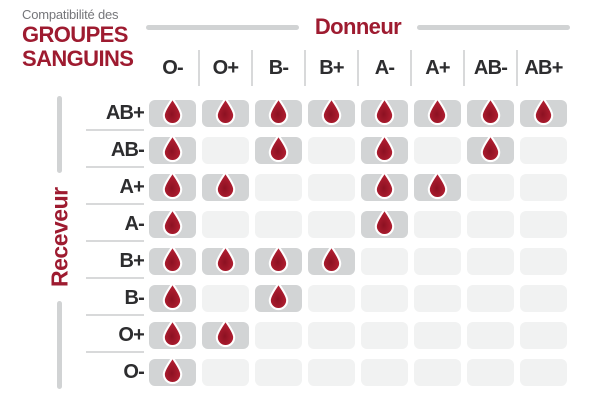 This screenshot has height=400, width=600. What do you see at coordinates (331, 68) in the screenshot?
I see `column-header-B+: B+` at bounding box center [331, 68].